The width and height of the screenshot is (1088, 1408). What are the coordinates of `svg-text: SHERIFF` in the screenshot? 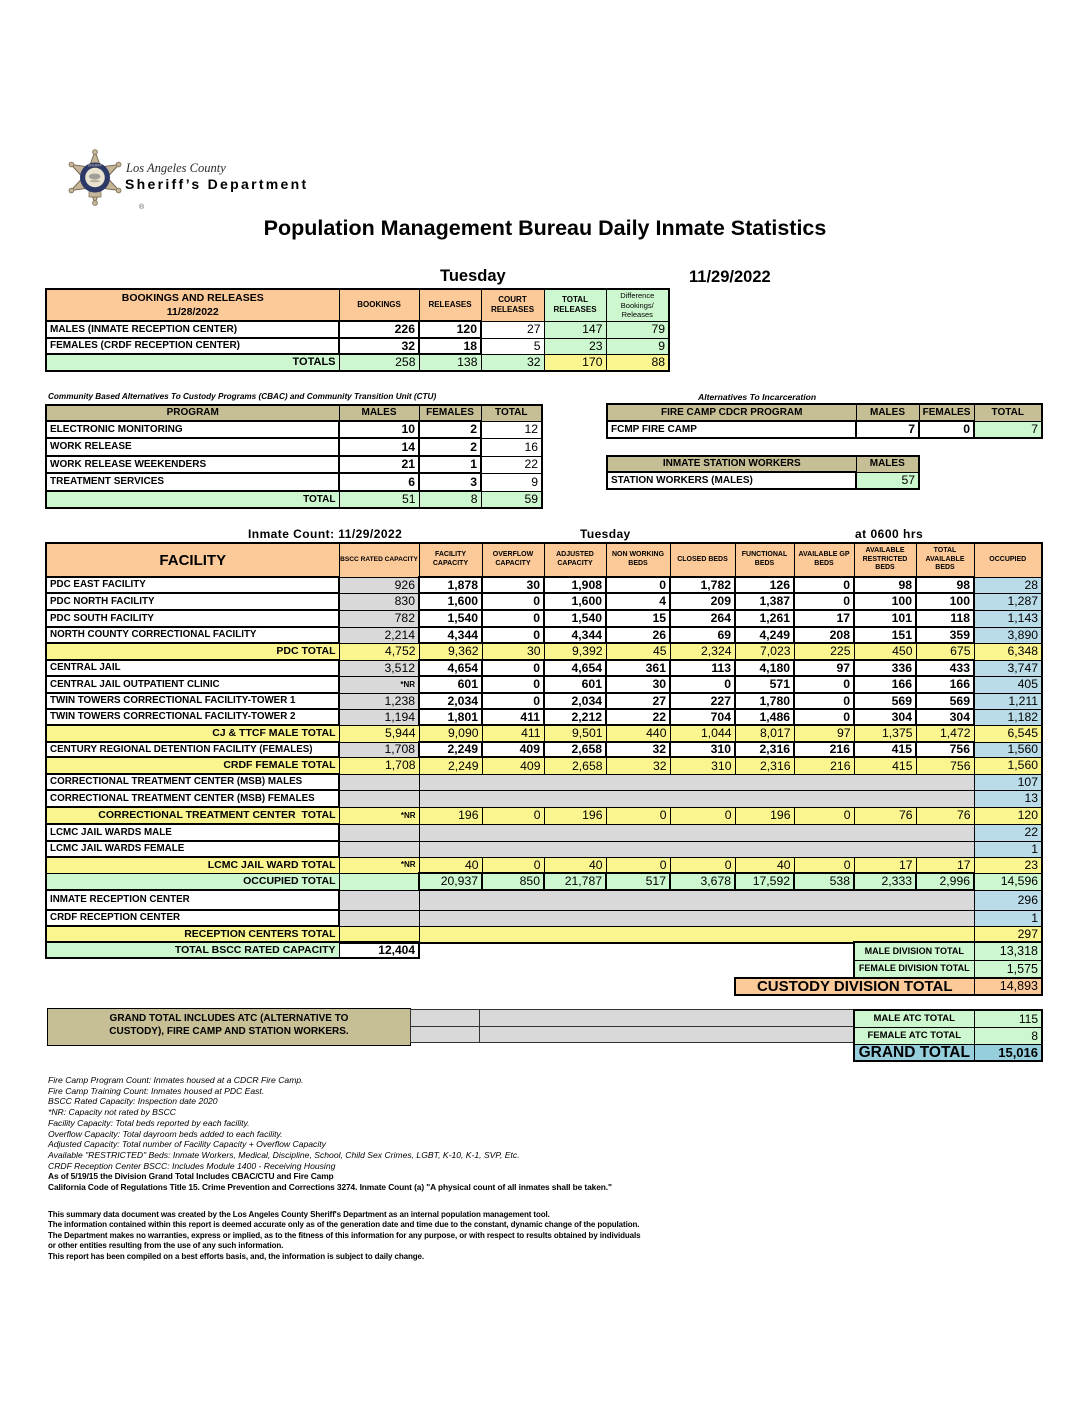 It's located at (95, 166).